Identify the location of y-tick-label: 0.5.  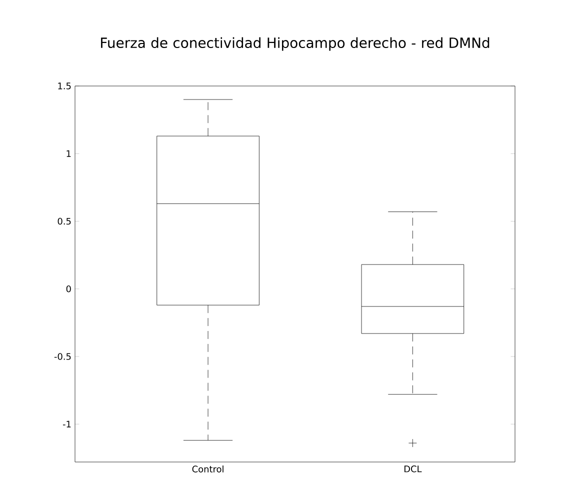
(64, 221).